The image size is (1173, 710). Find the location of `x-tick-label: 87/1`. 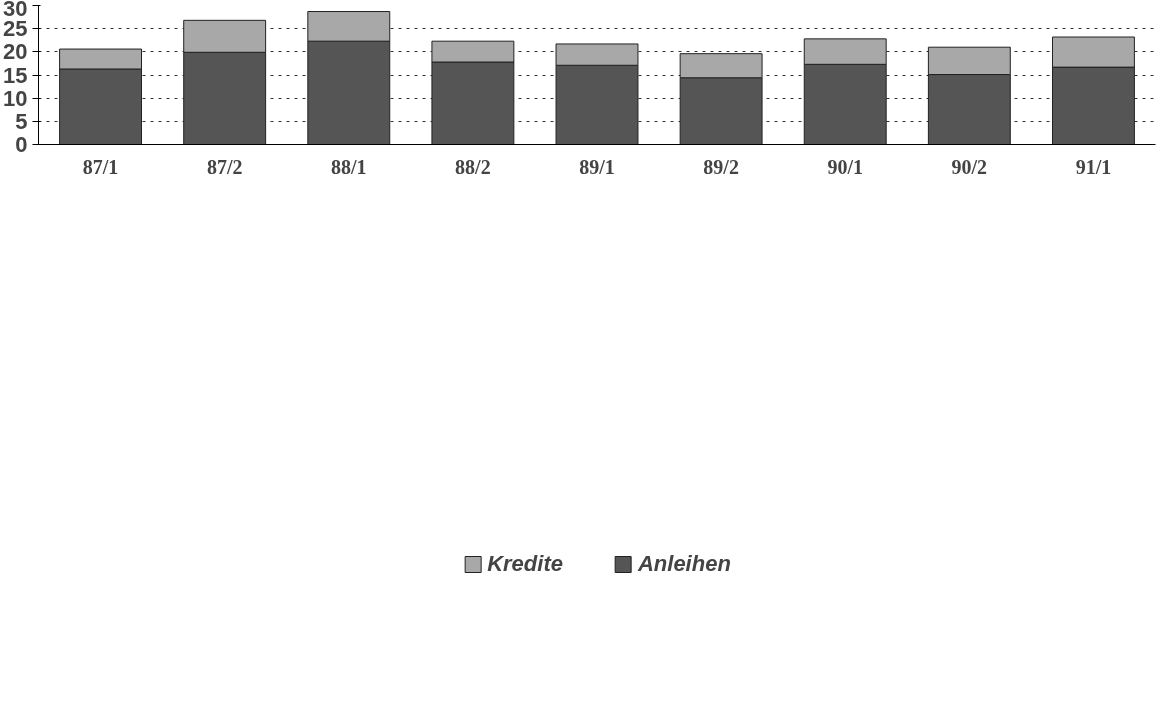

x-tick-label: 87/1 is located at coordinates (100, 166).